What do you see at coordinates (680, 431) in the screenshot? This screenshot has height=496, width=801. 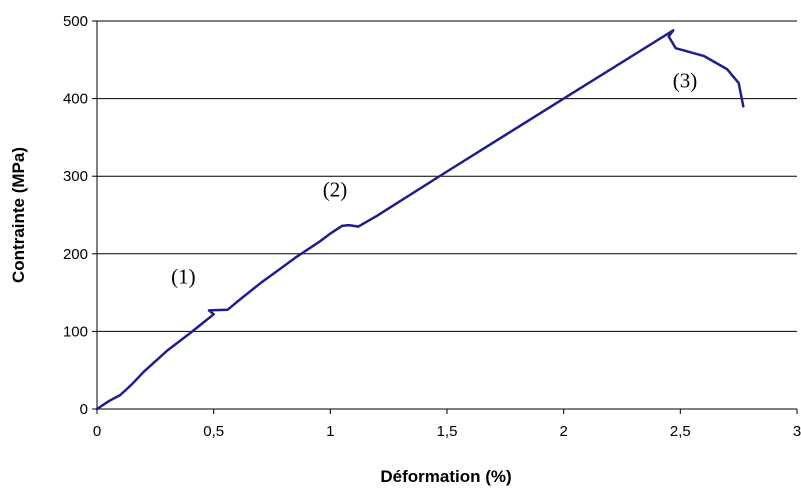 I see `x-tick-label-5: 2,5` at bounding box center [680, 431].